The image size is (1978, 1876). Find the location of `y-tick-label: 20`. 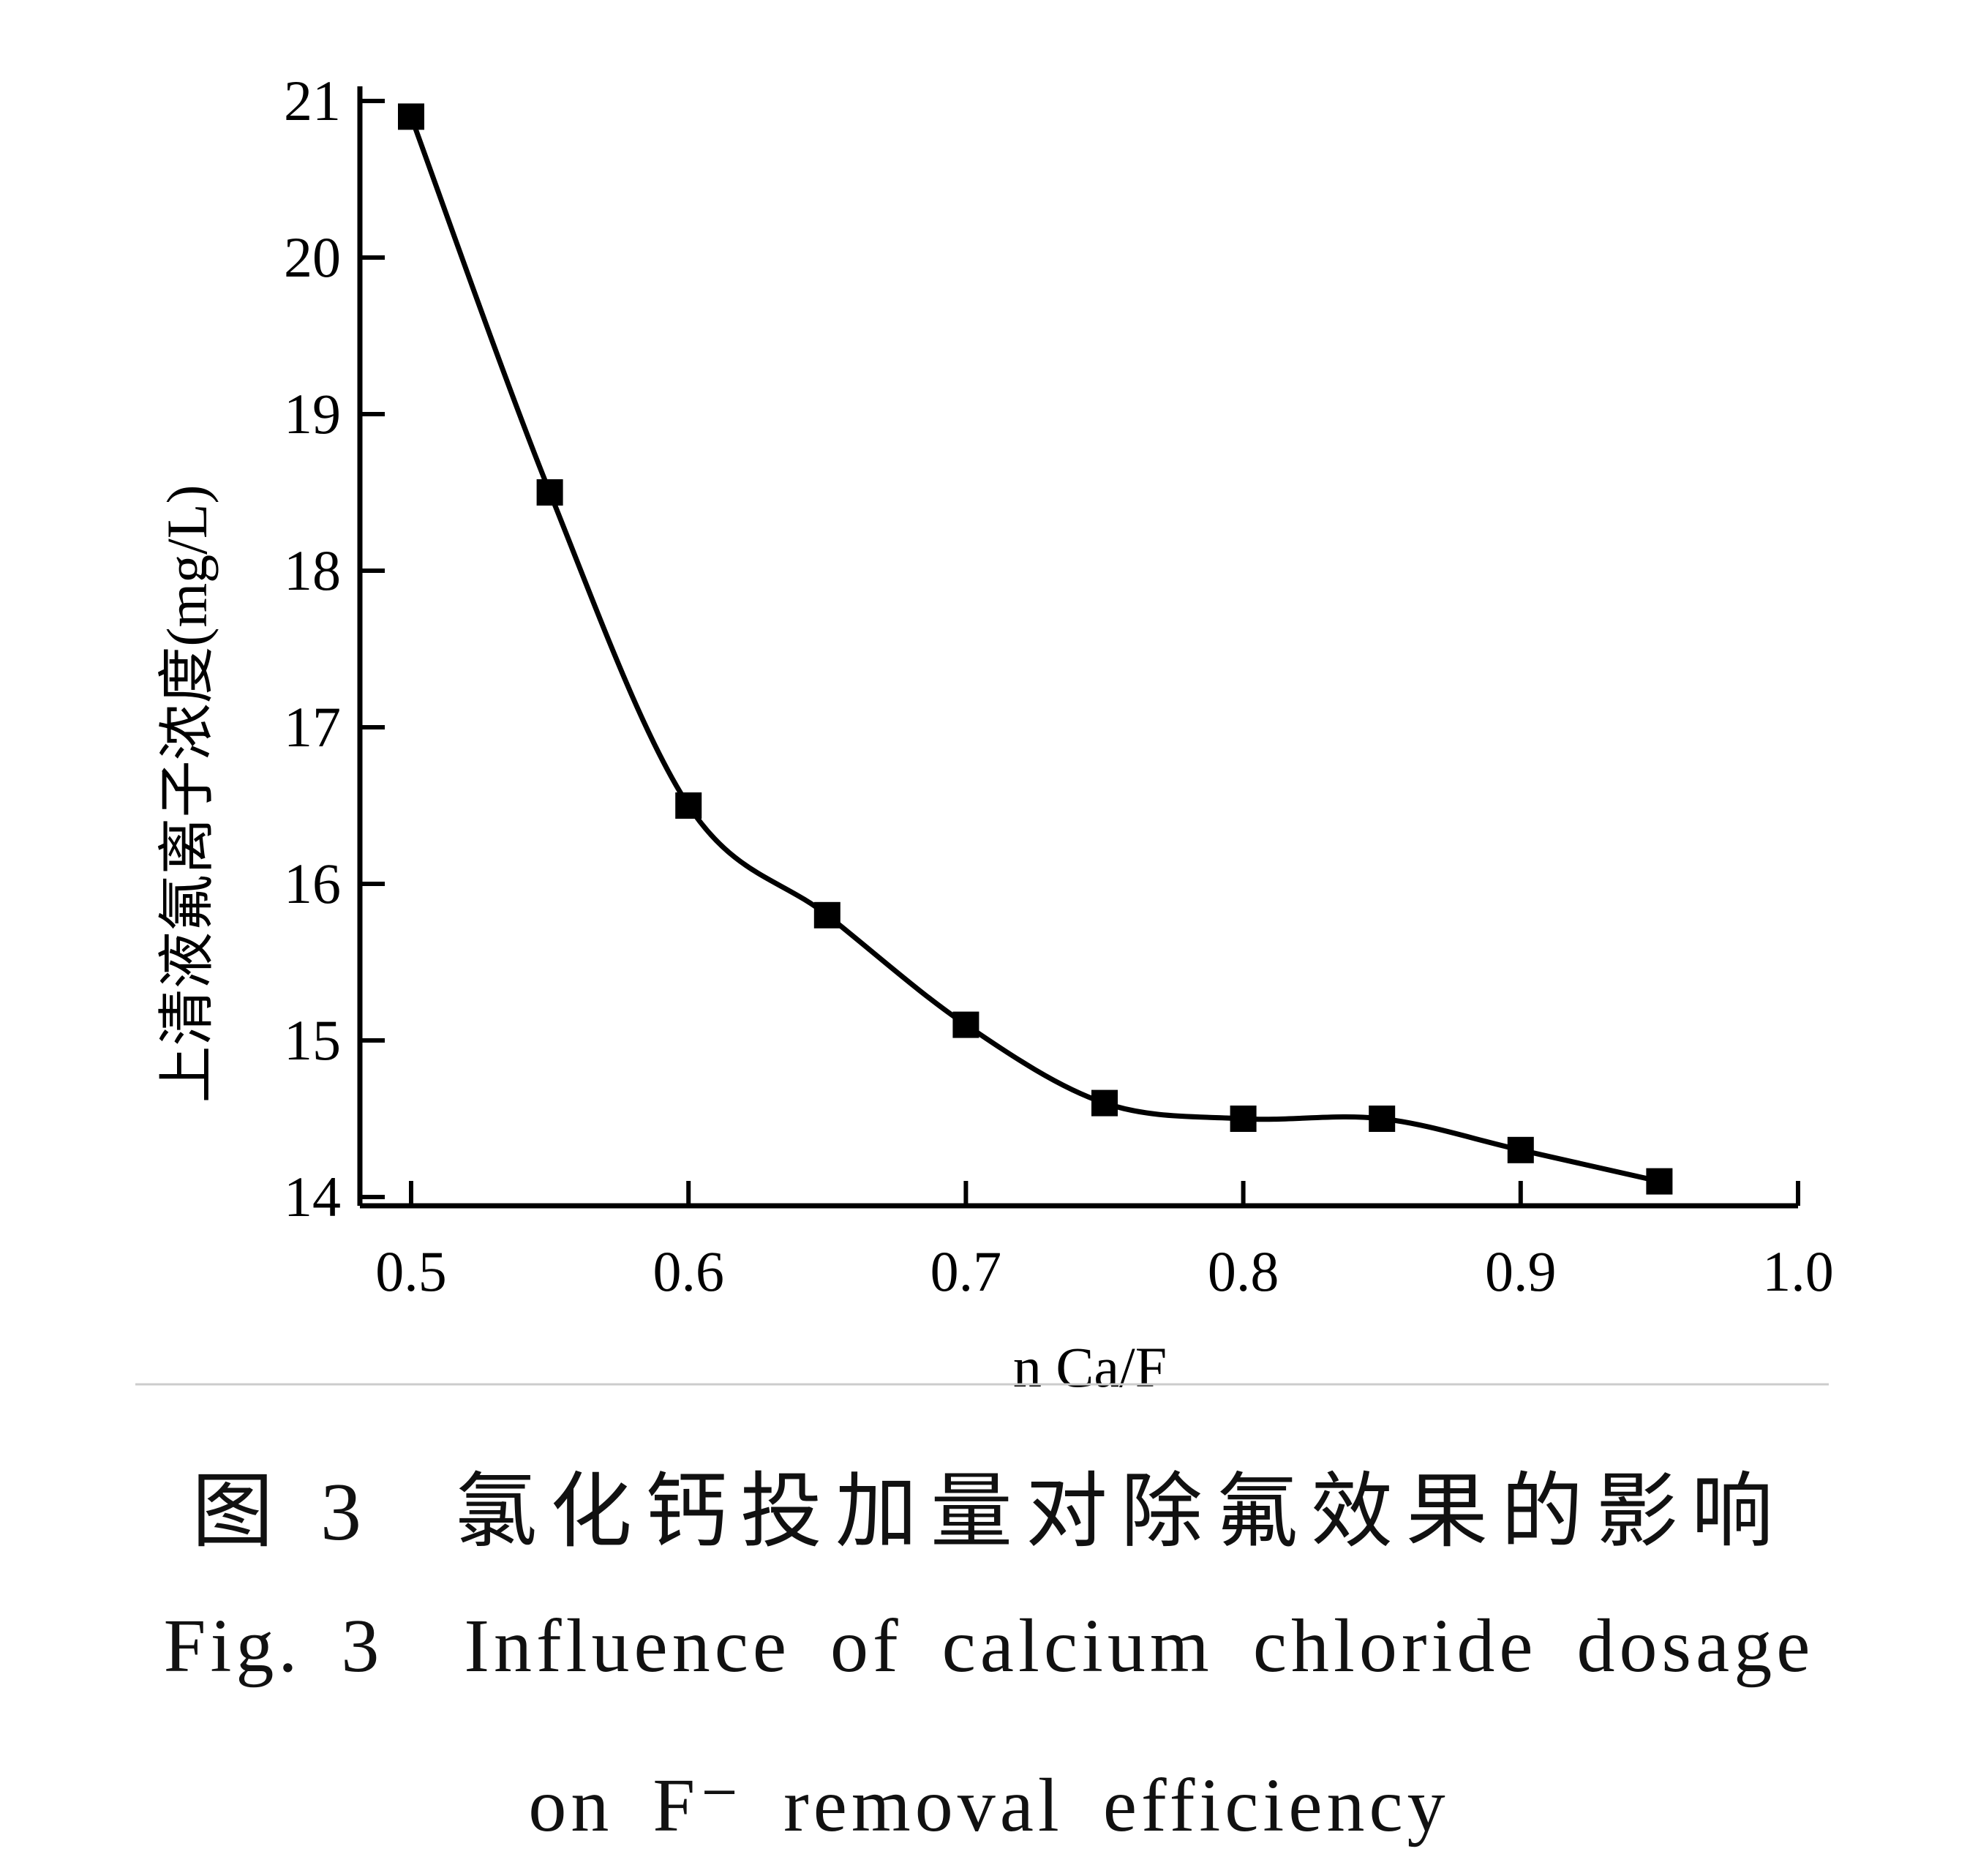

y-tick-label: 20 is located at coordinates (312, 257).